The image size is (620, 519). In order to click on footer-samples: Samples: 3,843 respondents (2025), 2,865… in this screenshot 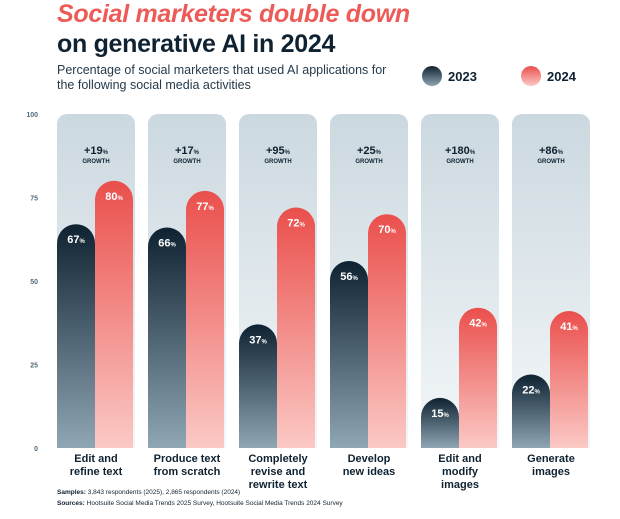, I will do `click(148, 492)`.